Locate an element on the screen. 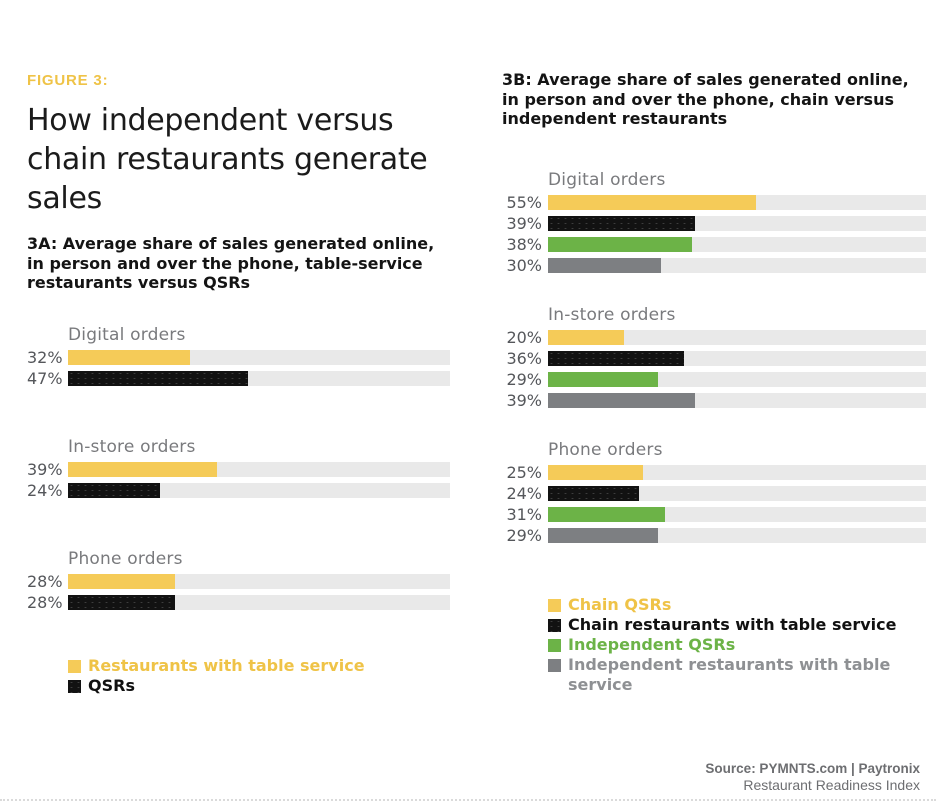 Image resolution: width=936 pixels, height=806 pixels. legend-label: Restaurants with table service is located at coordinates (226, 665).